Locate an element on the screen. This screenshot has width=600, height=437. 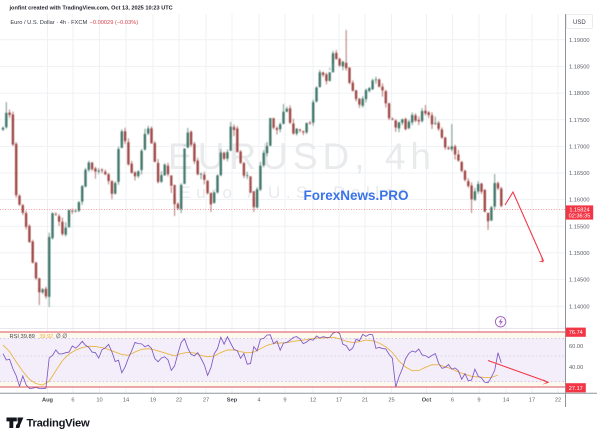
svg-text: 76.74 is located at coordinates (576, 333).